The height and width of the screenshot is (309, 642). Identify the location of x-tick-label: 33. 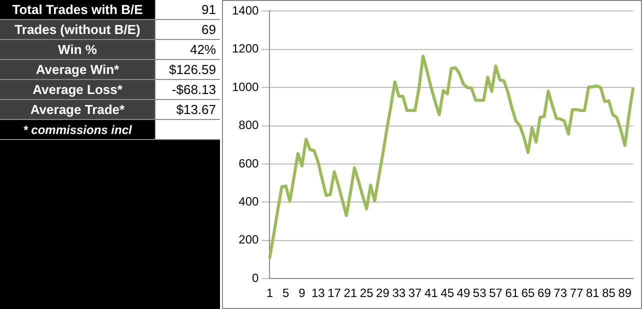
(399, 293).